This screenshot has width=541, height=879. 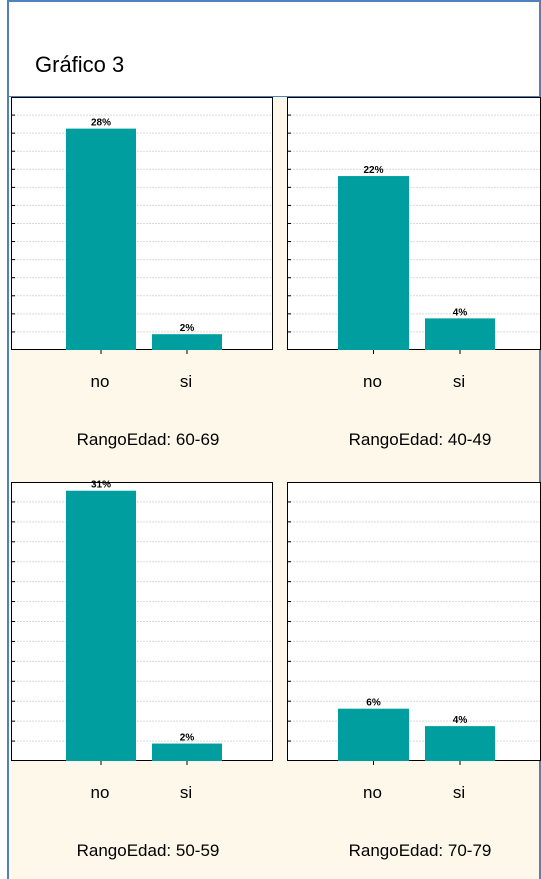 I want to click on plot-frame, so click(x=142, y=223).